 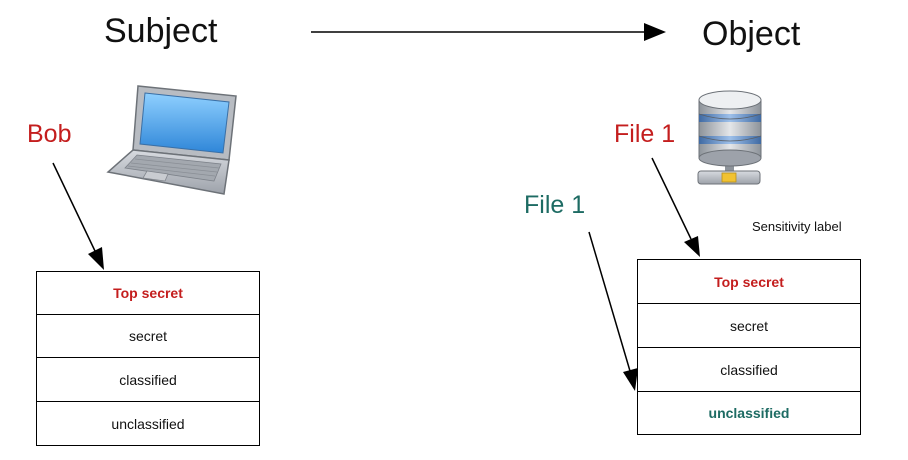 I want to click on subject-name-label: Bob, so click(x=49, y=134).